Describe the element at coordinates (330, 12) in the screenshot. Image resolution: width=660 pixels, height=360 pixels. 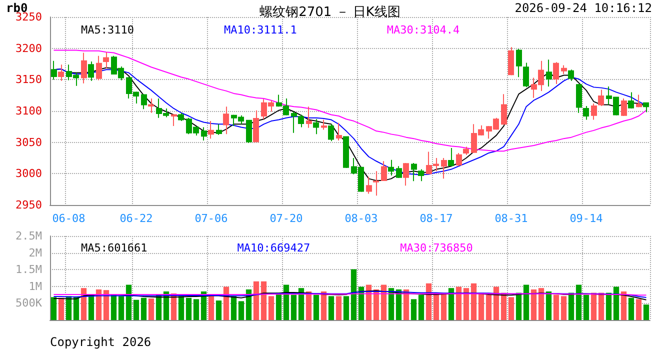
I see `chart-title: 螺纹钢2701 － 日K线图` at that location.